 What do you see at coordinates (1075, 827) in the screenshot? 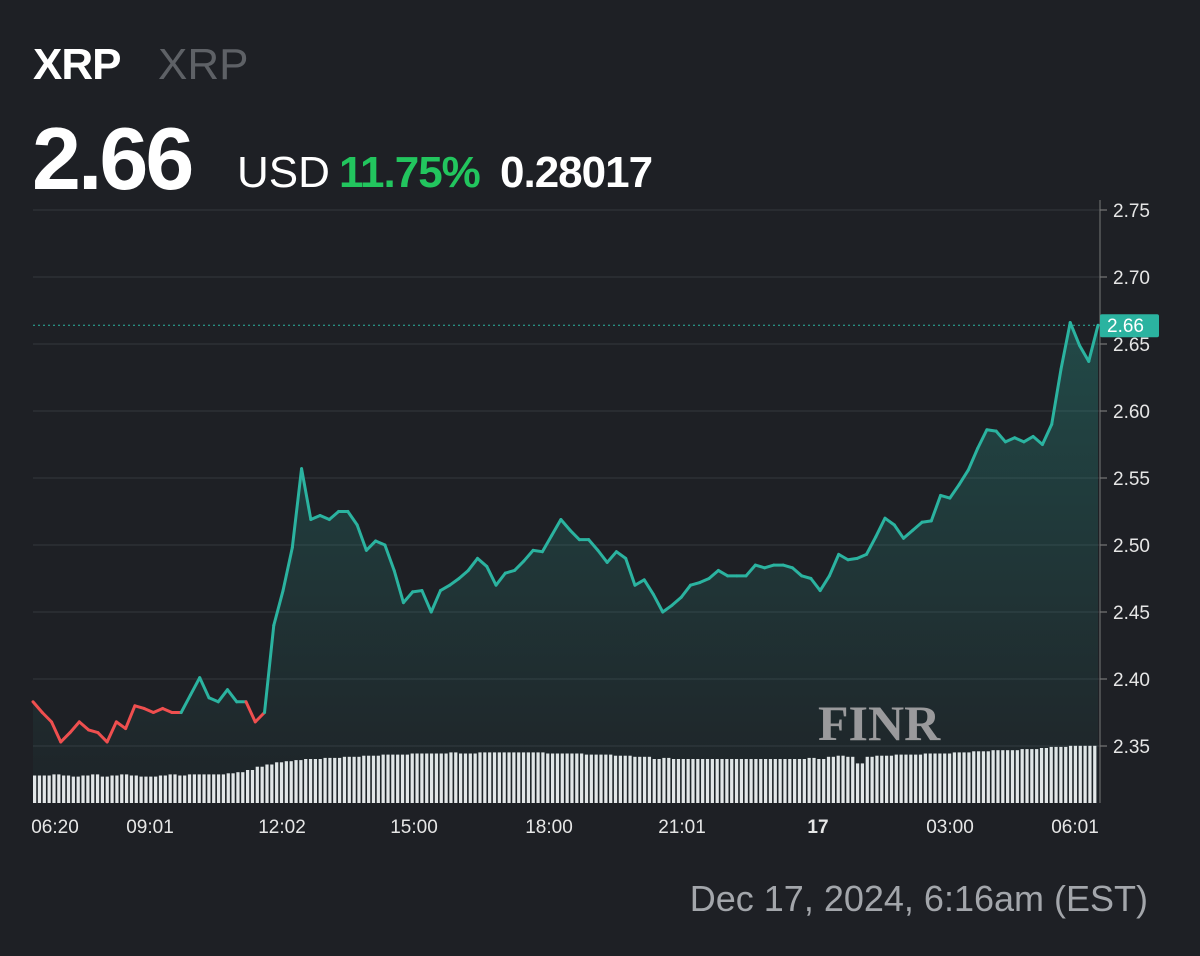
I see `x-tick-label: 06:01` at bounding box center [1075, 827].